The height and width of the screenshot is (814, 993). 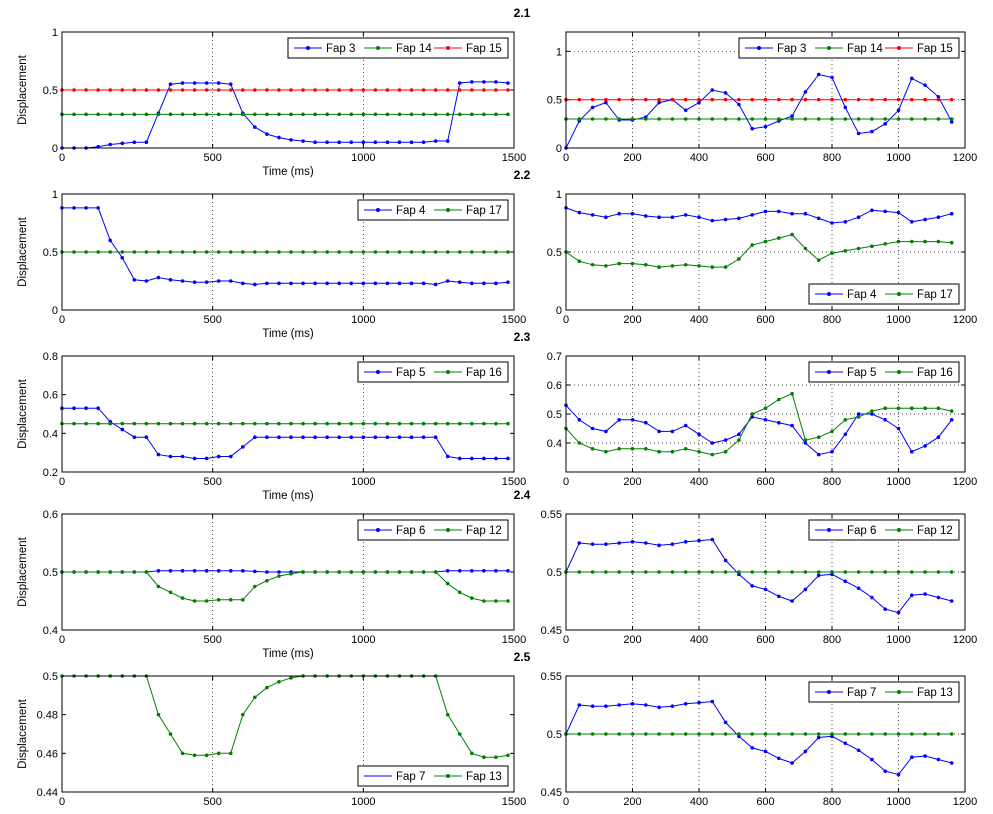 What do you see at coordinates (522, 657) in the screenshot?
I see `row-label: 2.5` at bounding box center [522, 657].